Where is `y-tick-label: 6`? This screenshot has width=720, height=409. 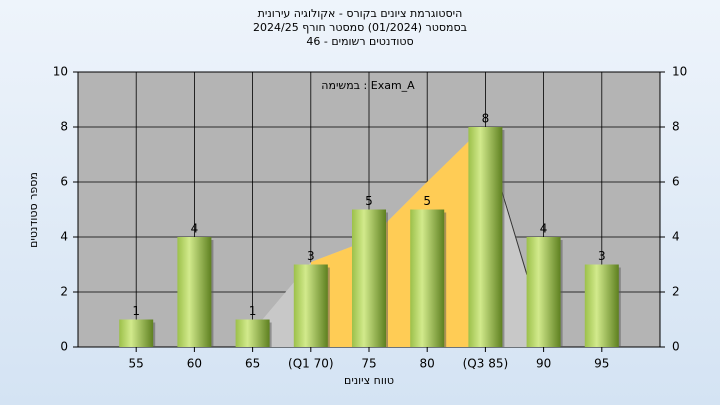 y-tick-label: 6 is located at coordinates (64, 182).